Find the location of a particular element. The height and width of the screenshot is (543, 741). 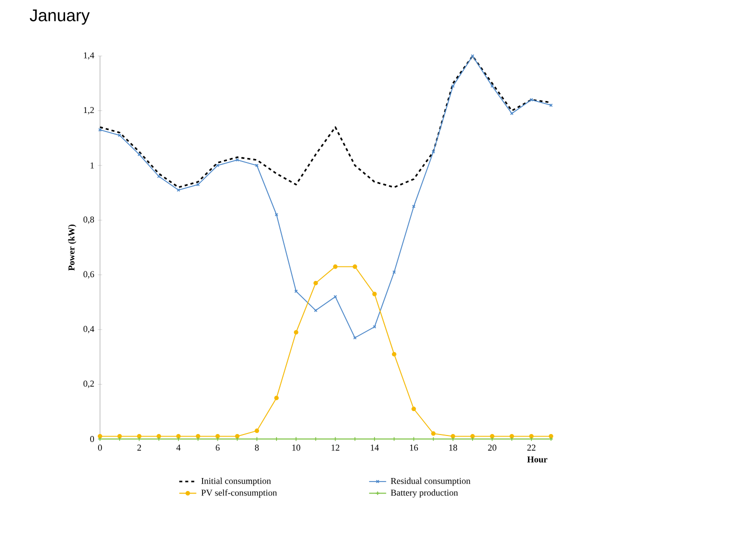

x-tick-label: 20 is located at coordinates (492, 447).